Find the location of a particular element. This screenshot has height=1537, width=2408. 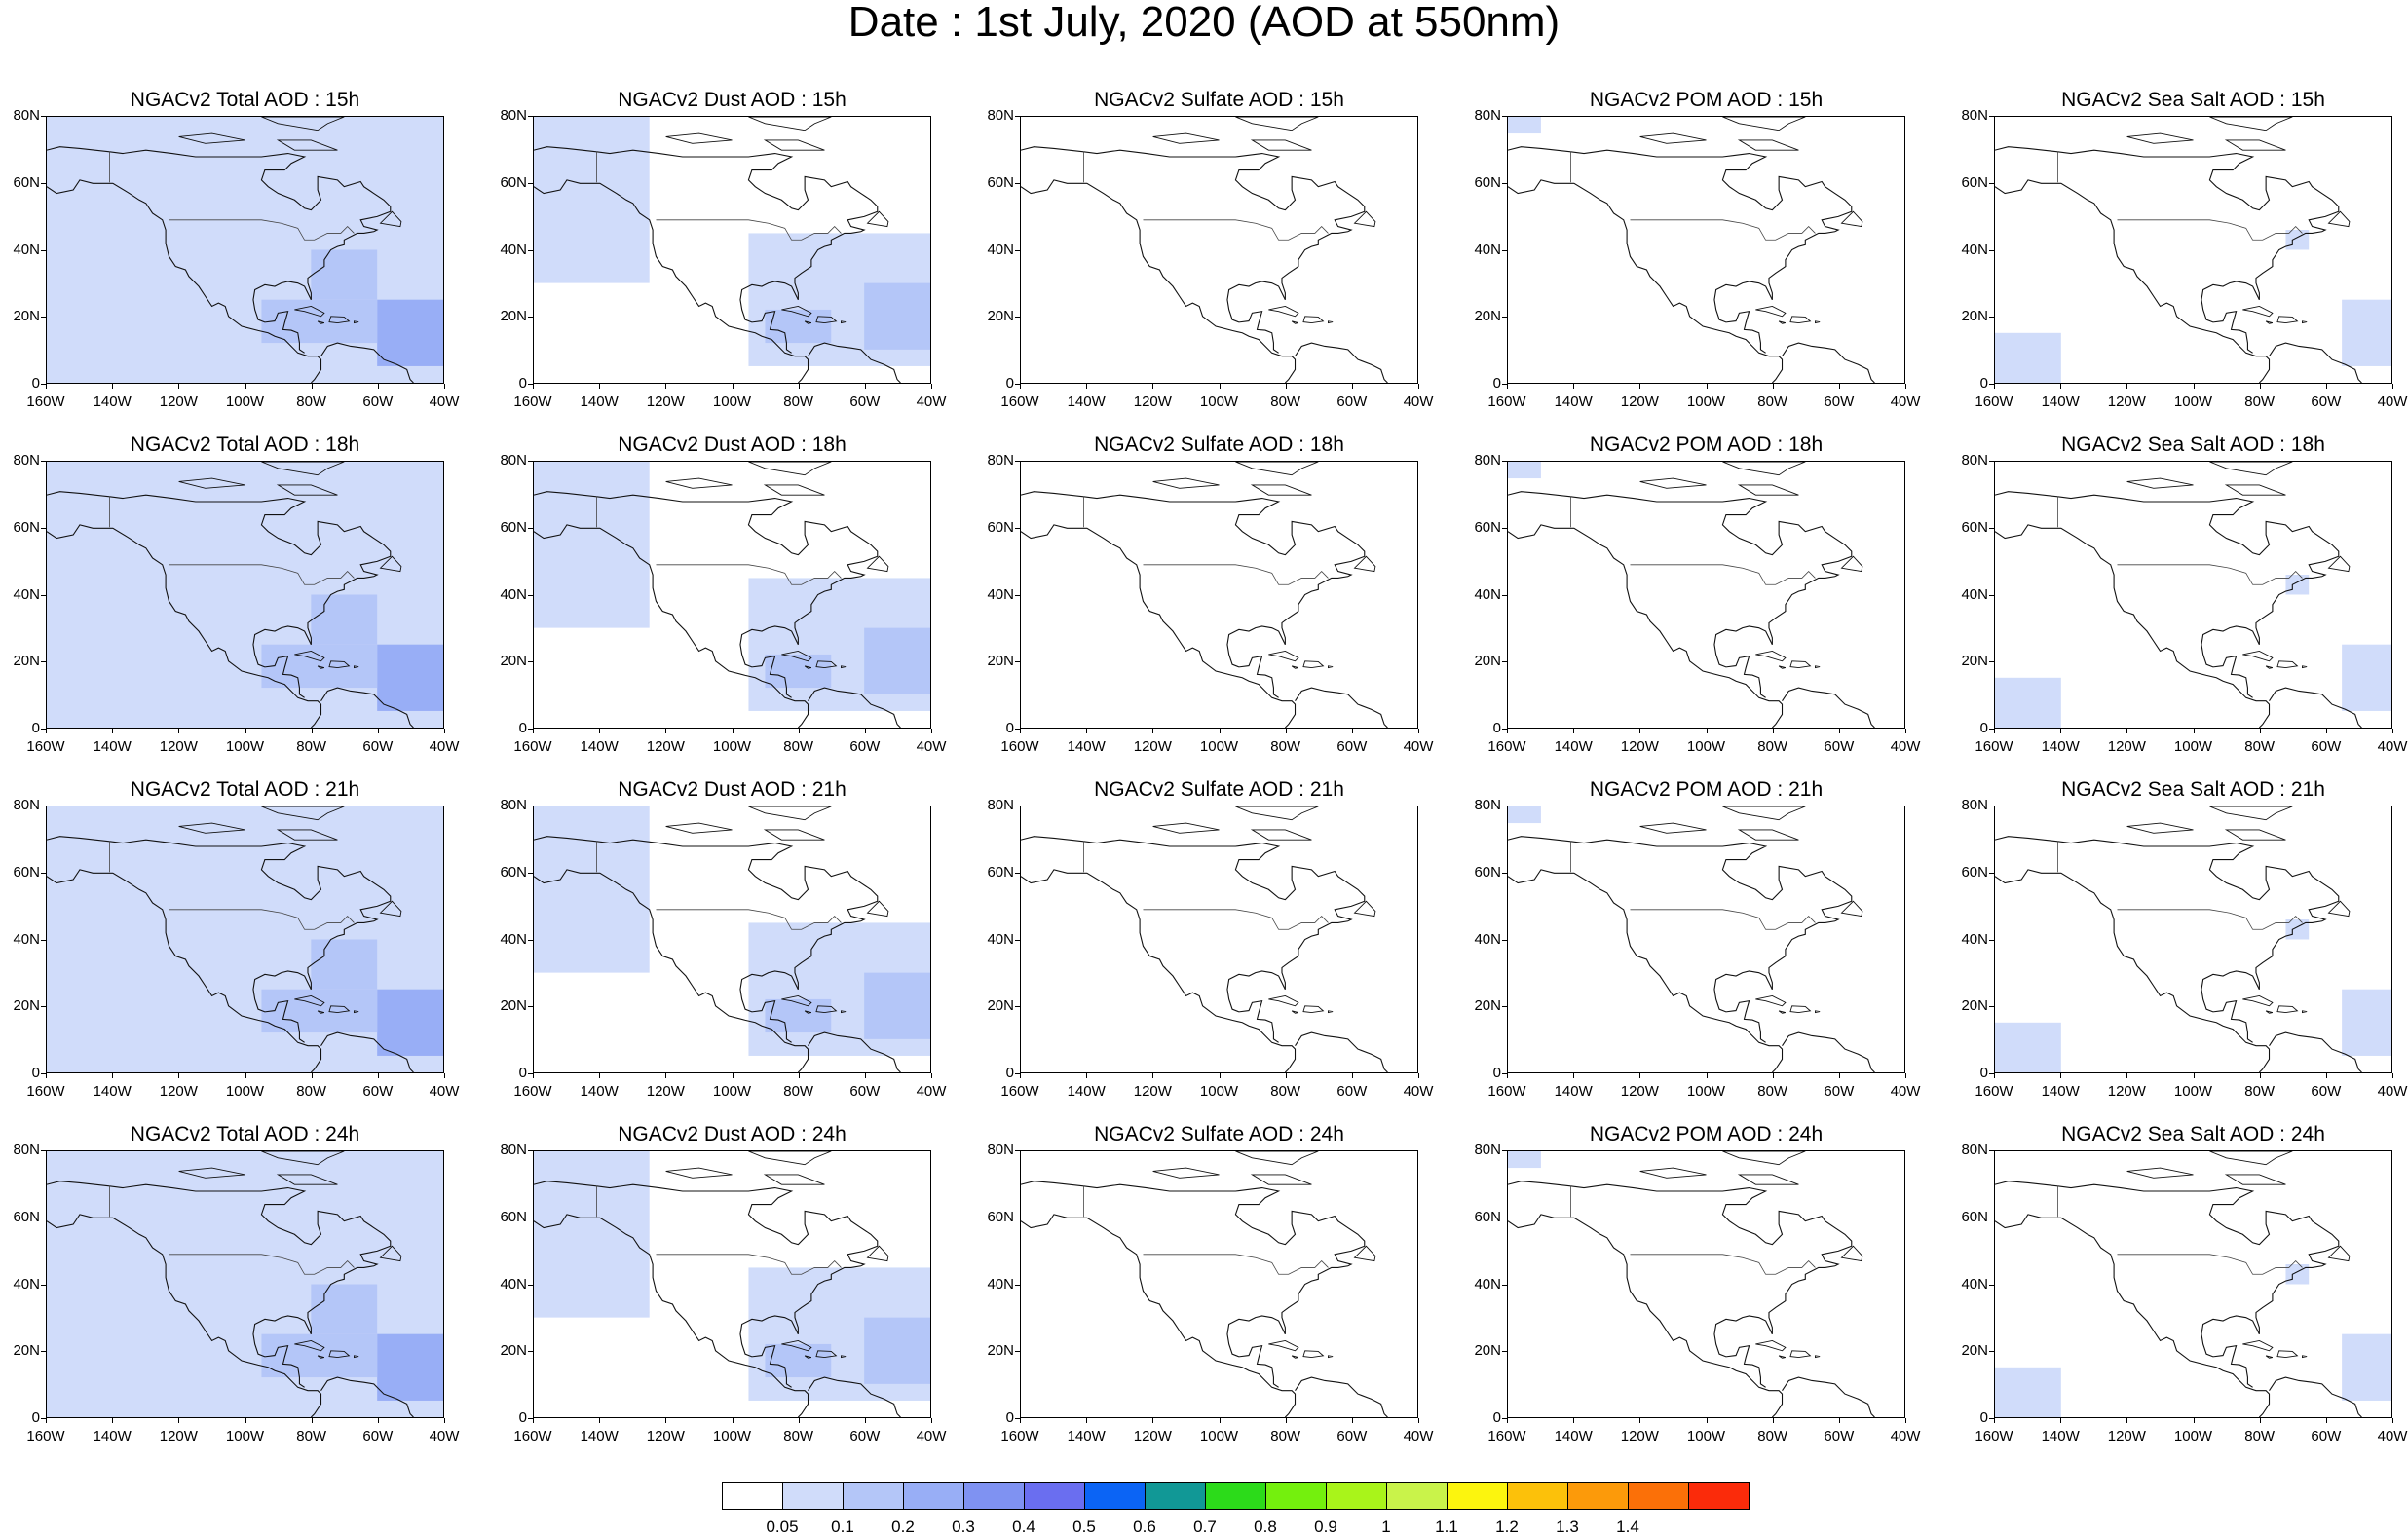

map-panel-sulfate is located at coordinates (1219, 595).